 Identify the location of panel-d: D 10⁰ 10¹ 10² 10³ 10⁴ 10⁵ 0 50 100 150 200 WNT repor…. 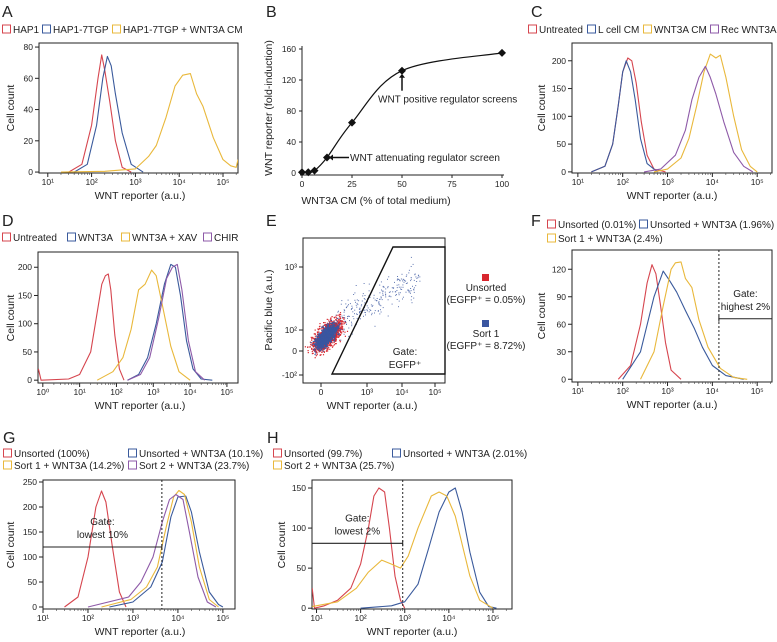
(120, 312).